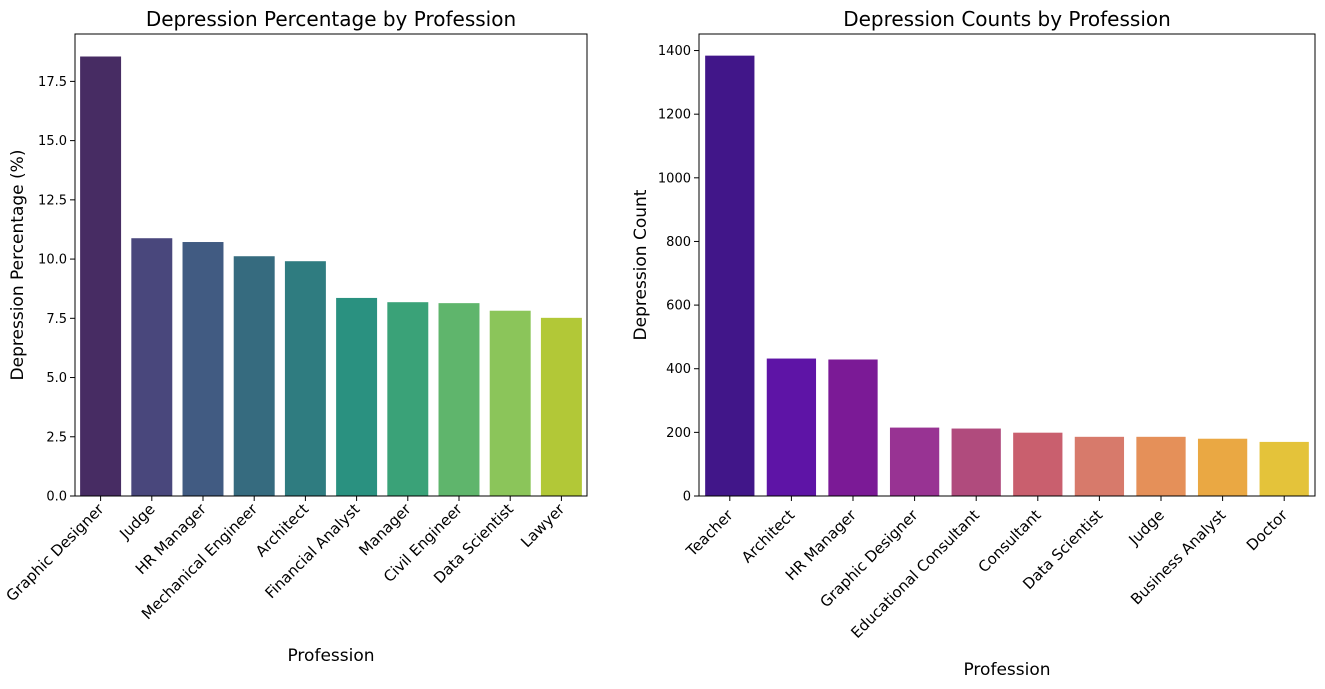 This screenshot has height=689, width=1325. Describe the element at coordinates (56, 553) in the screenshot. I see `x-tick-label: Graphic Designer` at that location.